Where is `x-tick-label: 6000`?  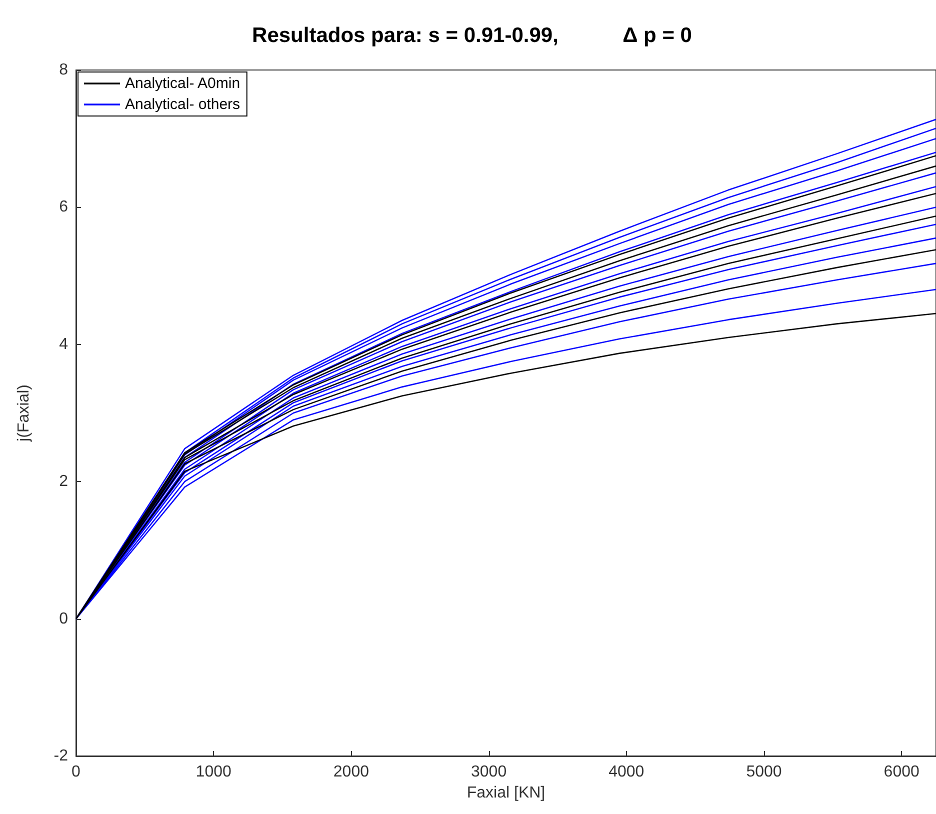 x-tick-label: 6000 is located at coordinates (902, 772).